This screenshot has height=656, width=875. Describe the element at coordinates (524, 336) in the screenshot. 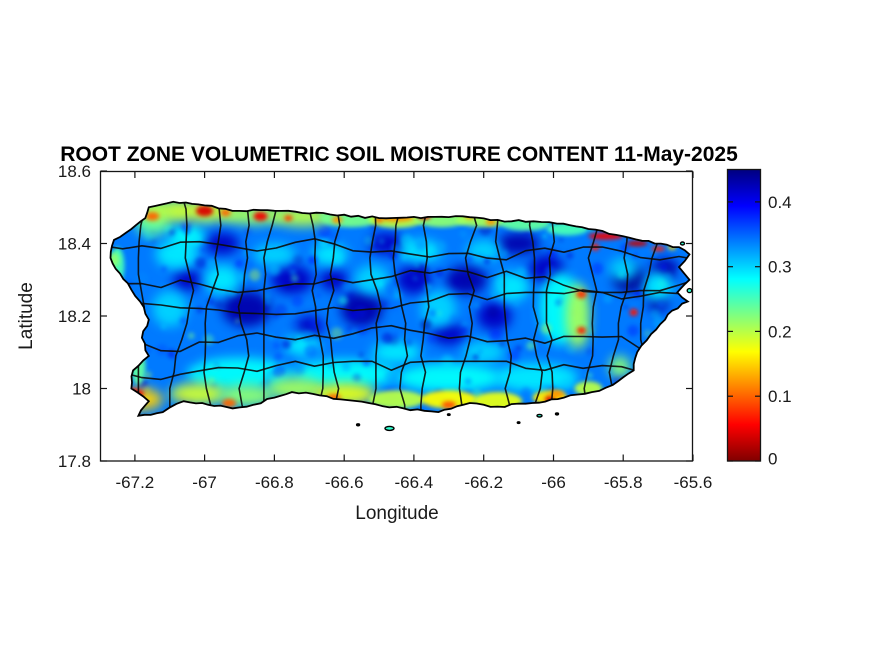

I see `offshore-islets` at that location.